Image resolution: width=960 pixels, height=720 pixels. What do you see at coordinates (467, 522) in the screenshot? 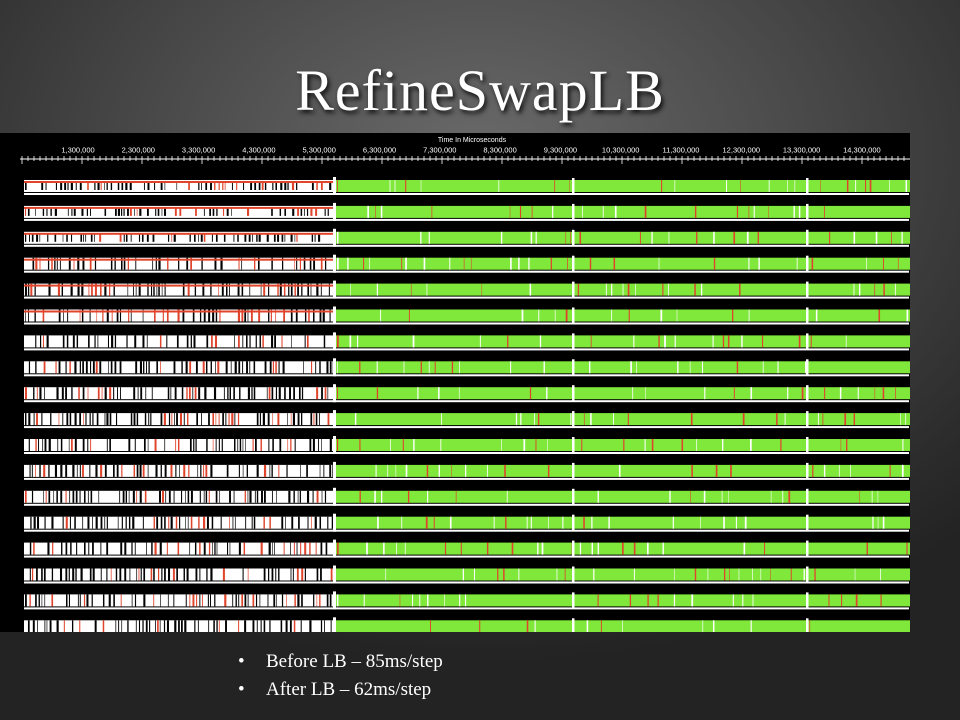
I see `processor-row` at bounding box center [467, 522].